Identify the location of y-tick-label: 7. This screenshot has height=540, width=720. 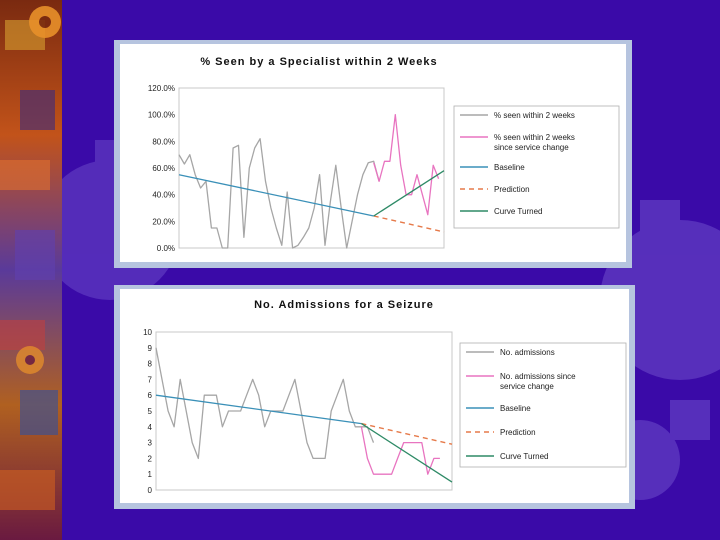
(150, 379).